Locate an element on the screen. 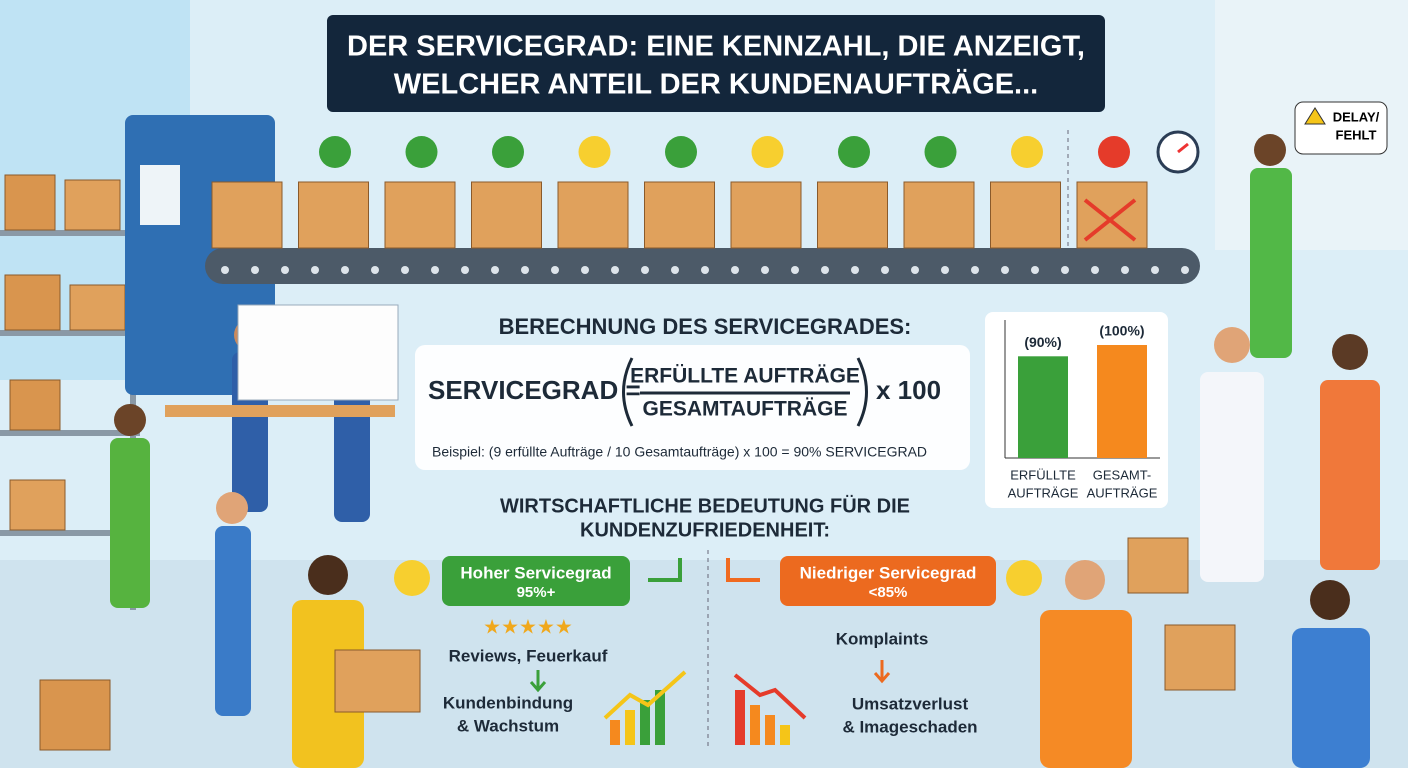  conveyor is located at coordinates (702, 266).